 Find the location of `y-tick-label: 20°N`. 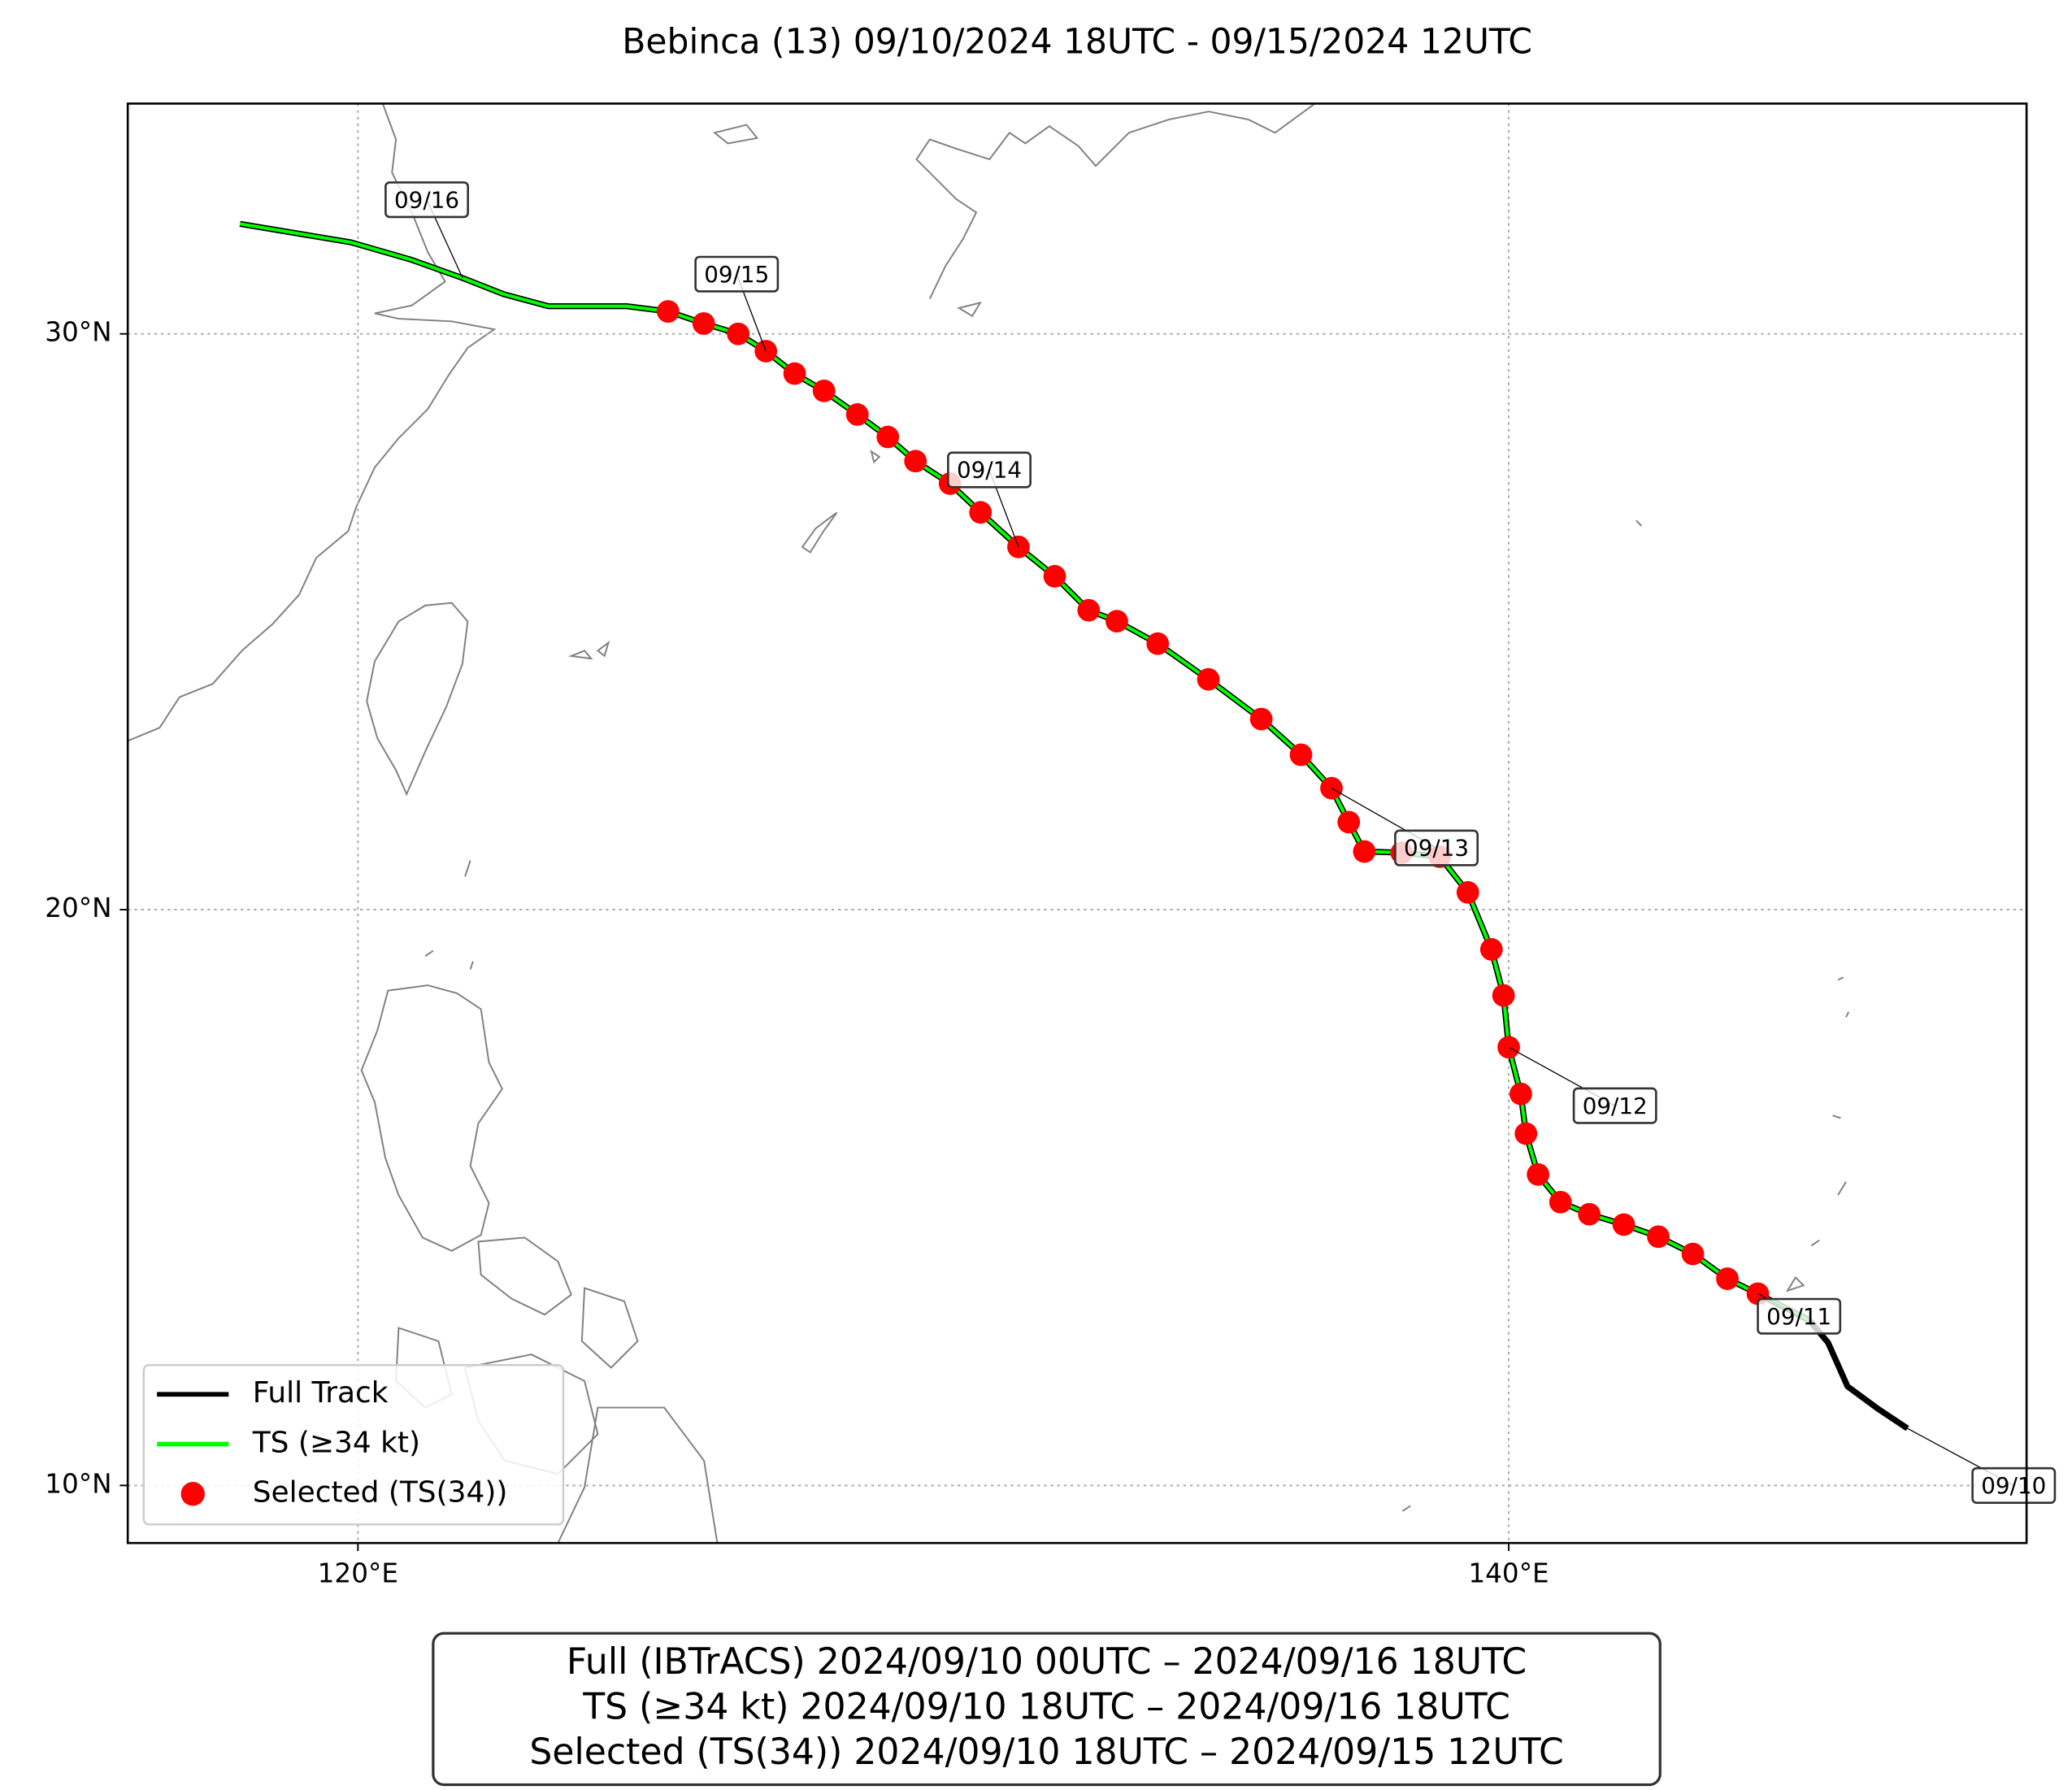

y-tick-label: 20°N is located at coordinates (78, 908).